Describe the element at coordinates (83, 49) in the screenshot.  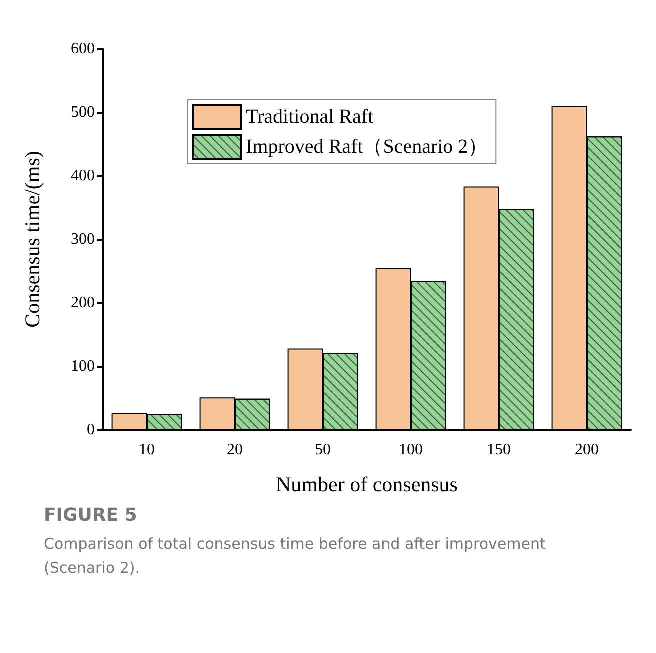
I see `y-tick-label: 600` at that location.